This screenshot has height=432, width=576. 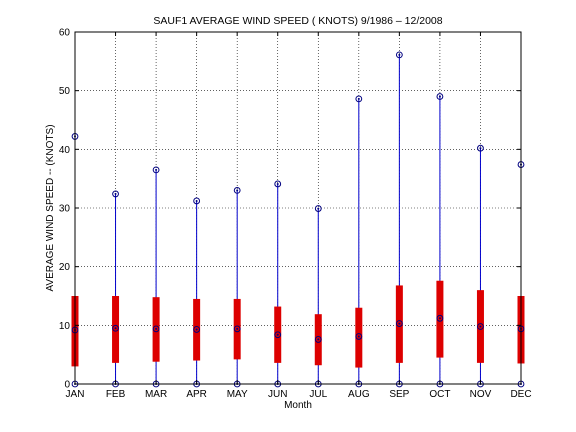 I want to click on max-marker-apr, so click(x=197, y=201).